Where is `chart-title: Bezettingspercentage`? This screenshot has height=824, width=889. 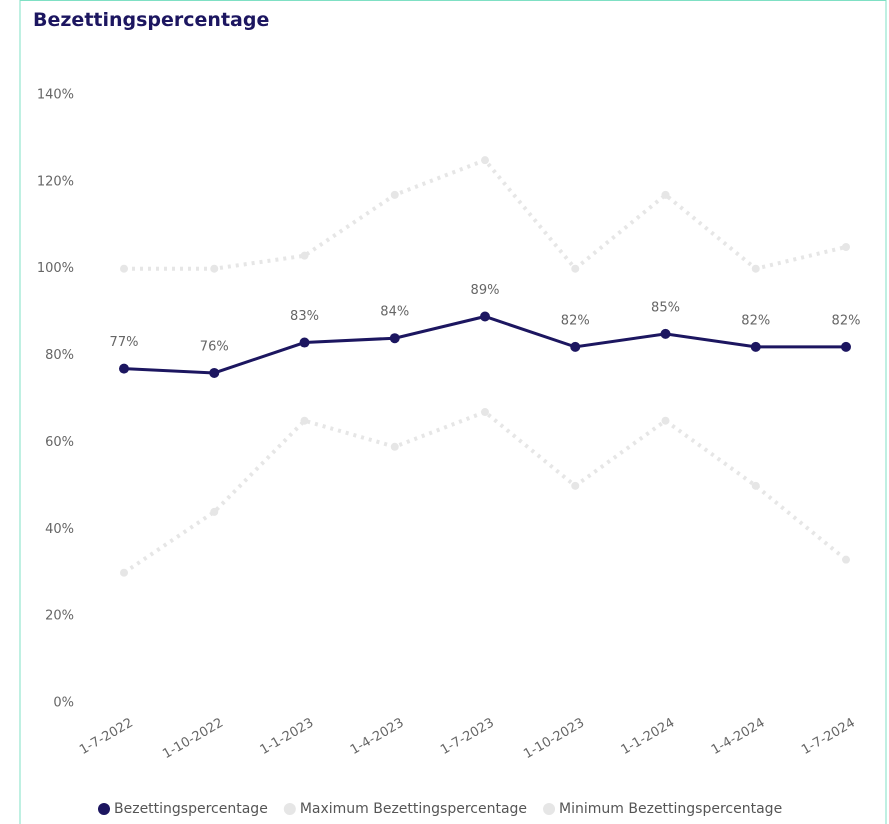
chart-title: Bezettingspercentage is located at coordinates (151, 20).